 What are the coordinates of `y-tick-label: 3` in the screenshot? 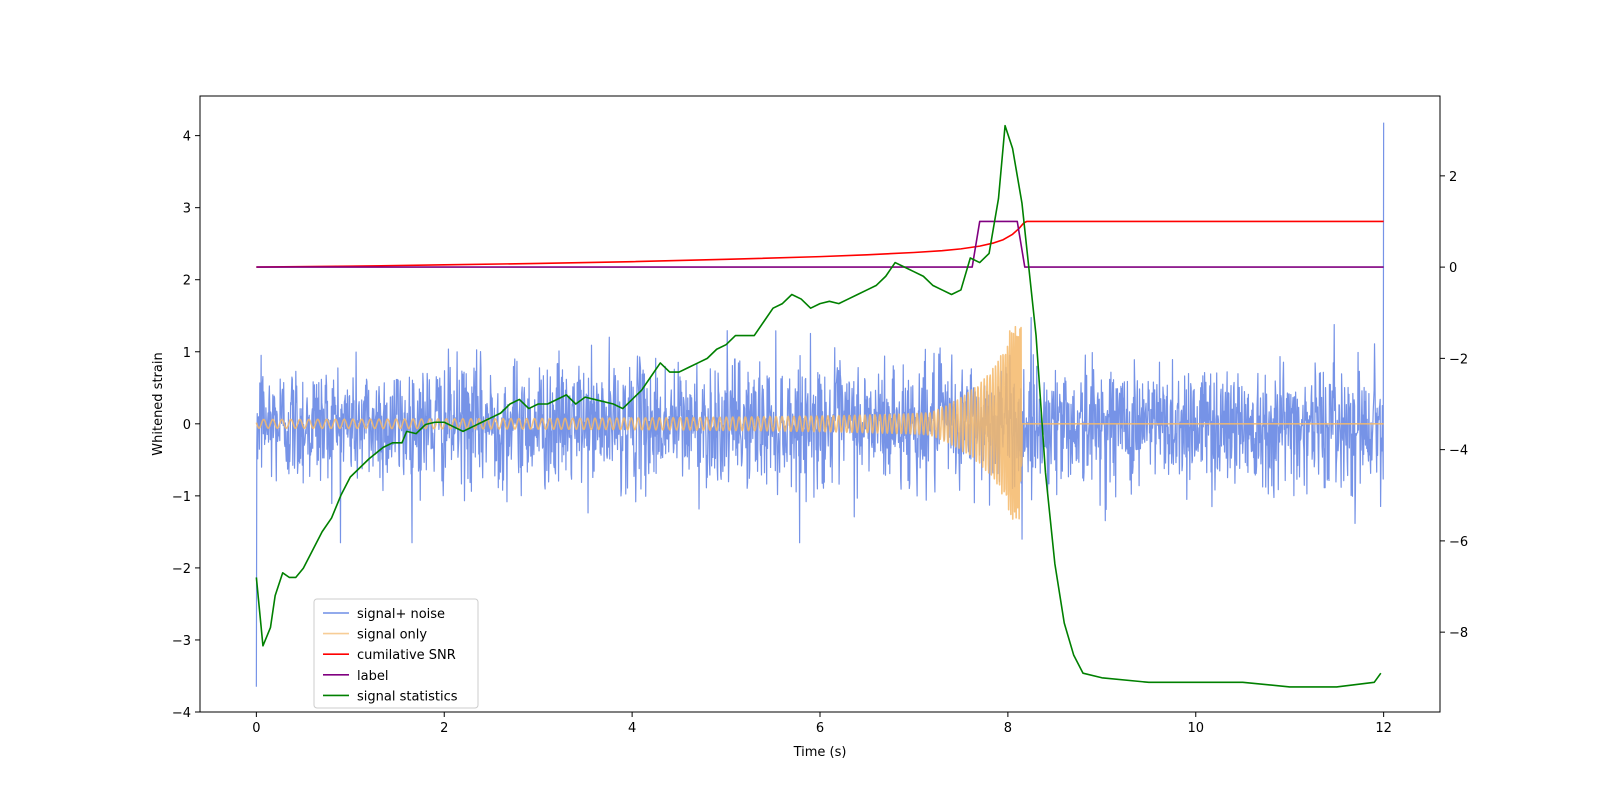 It's located at (187, 209).